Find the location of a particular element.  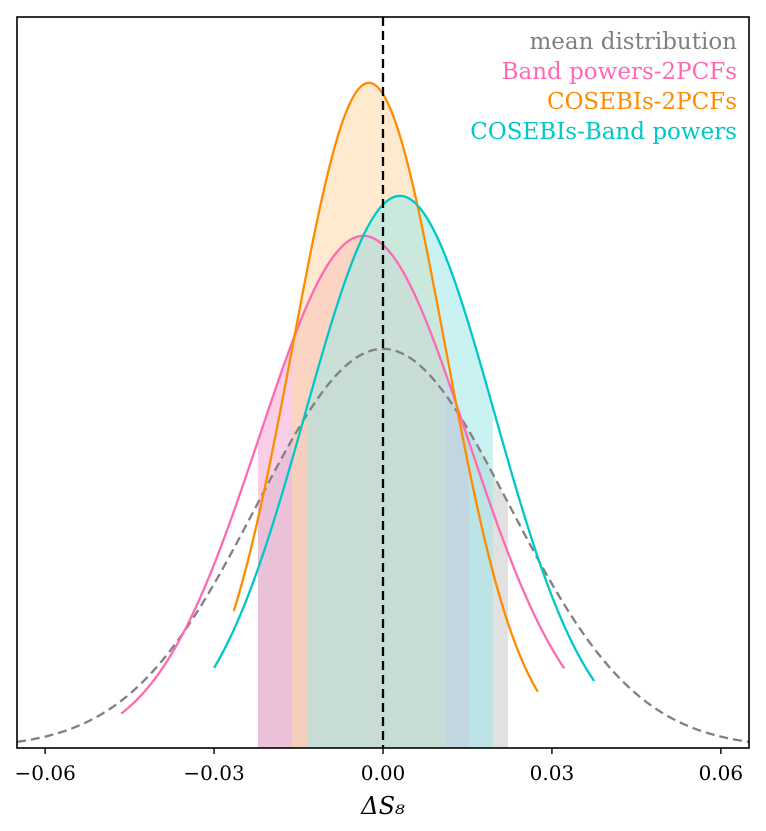

x-axis-ticks: −0.06 −0.03 0.00 0.03 0.06 is located at coordinates (379, 766).